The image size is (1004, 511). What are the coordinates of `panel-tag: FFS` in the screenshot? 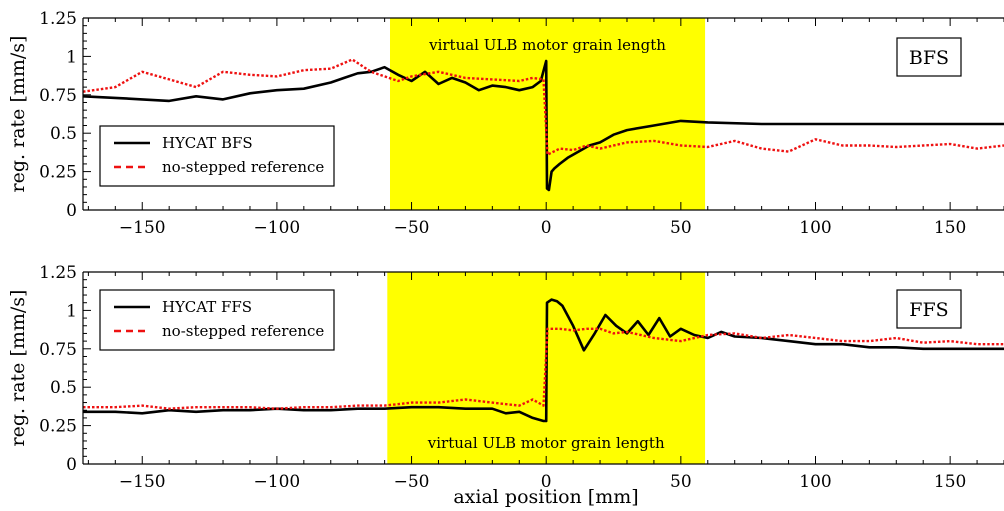 It's located at (928, 310).